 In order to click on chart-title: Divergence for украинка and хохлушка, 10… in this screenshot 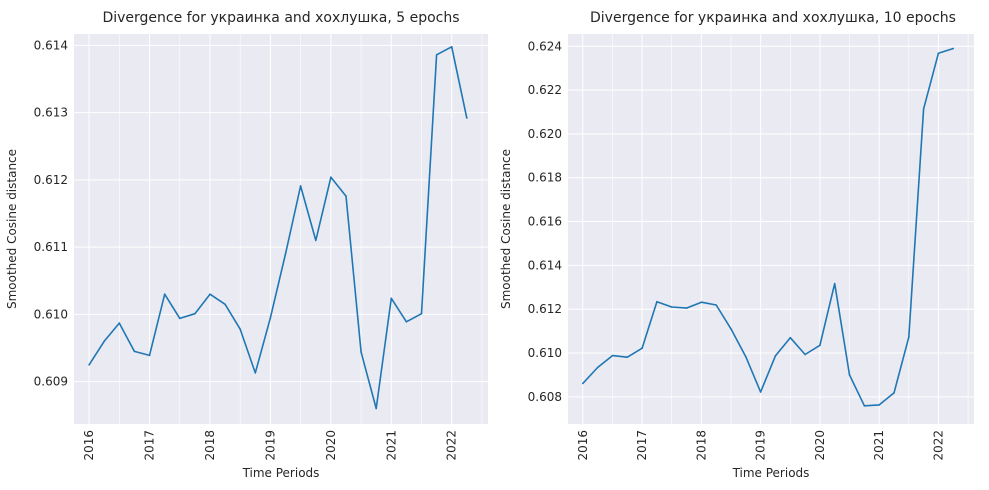, I will do `click(773, 18)`.